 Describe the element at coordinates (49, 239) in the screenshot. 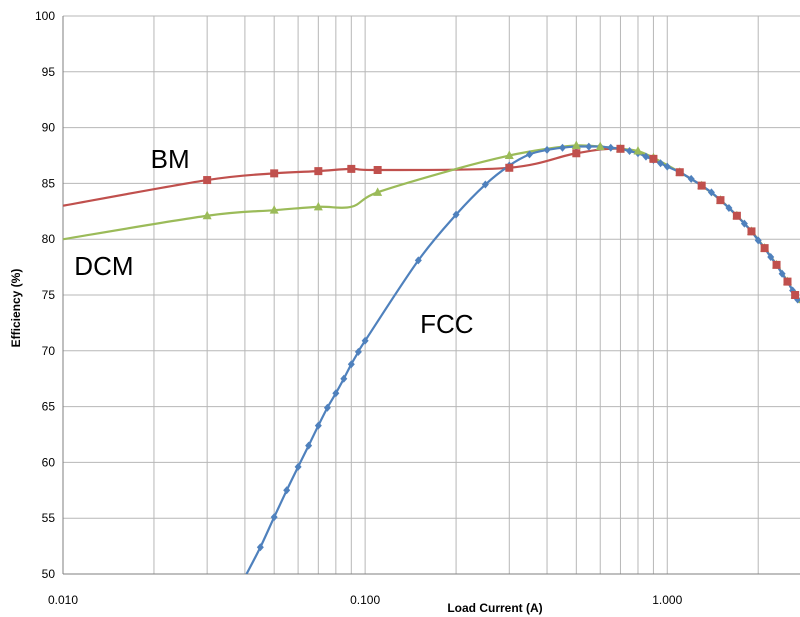

I see `y-tick-label: 80` at that location.